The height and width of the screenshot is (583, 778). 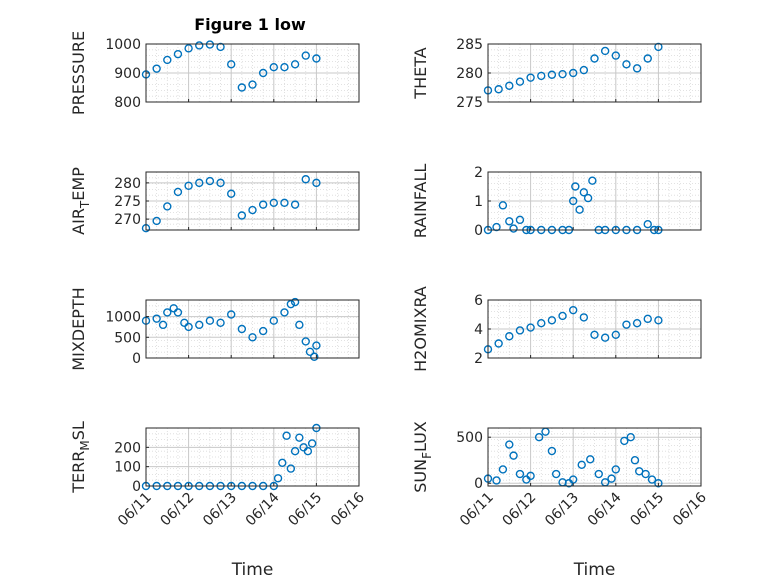 What do you see at coordinates (250, 24) in the screenshot?
I see `figure-title: Figure 1 low` at bounding box center [250, 24].